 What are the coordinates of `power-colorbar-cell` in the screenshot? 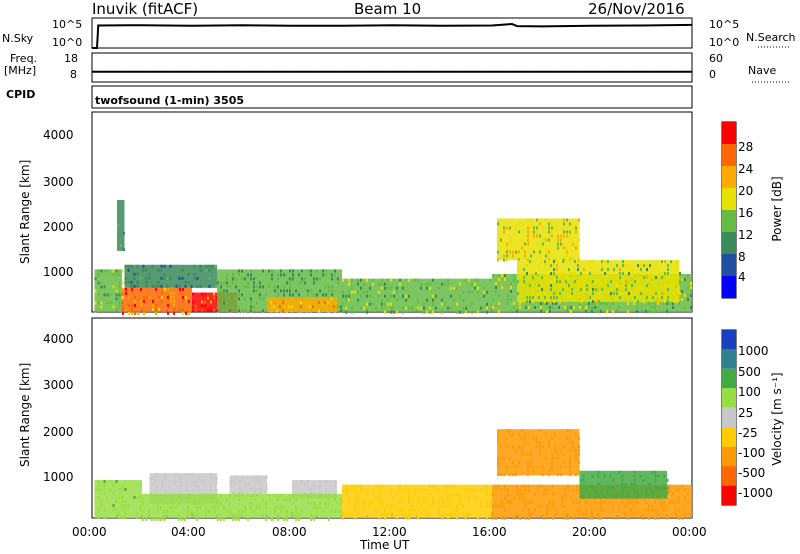 It's located at (729, 177).